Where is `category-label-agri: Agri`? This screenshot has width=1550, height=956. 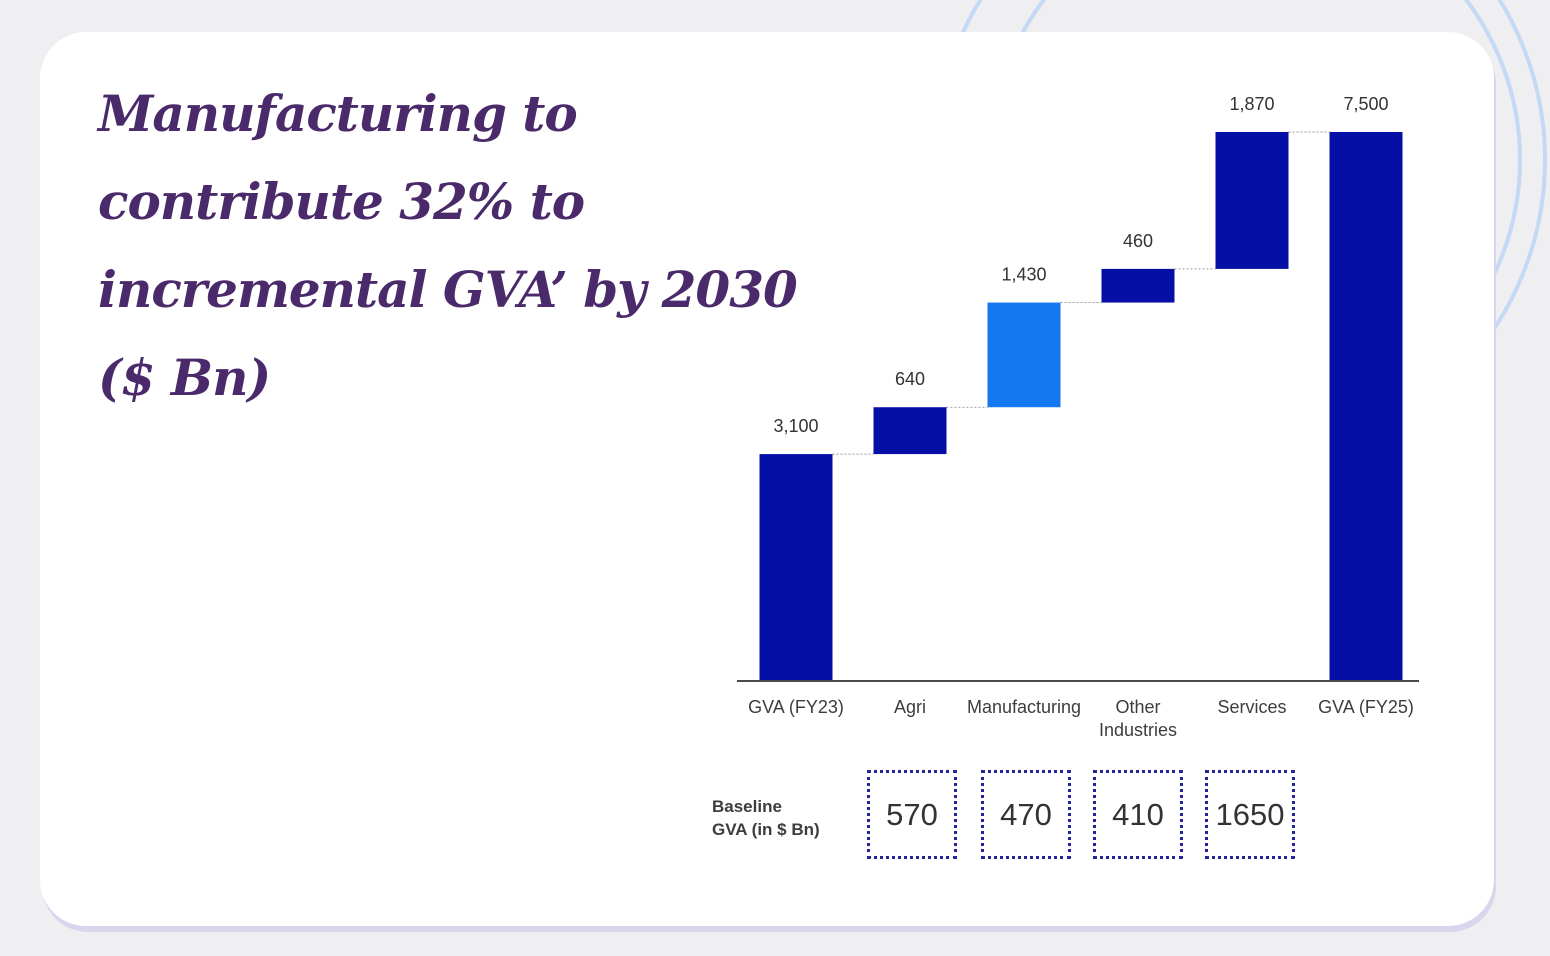
category-label-agri: Agri is located at coordinates (910, 707).